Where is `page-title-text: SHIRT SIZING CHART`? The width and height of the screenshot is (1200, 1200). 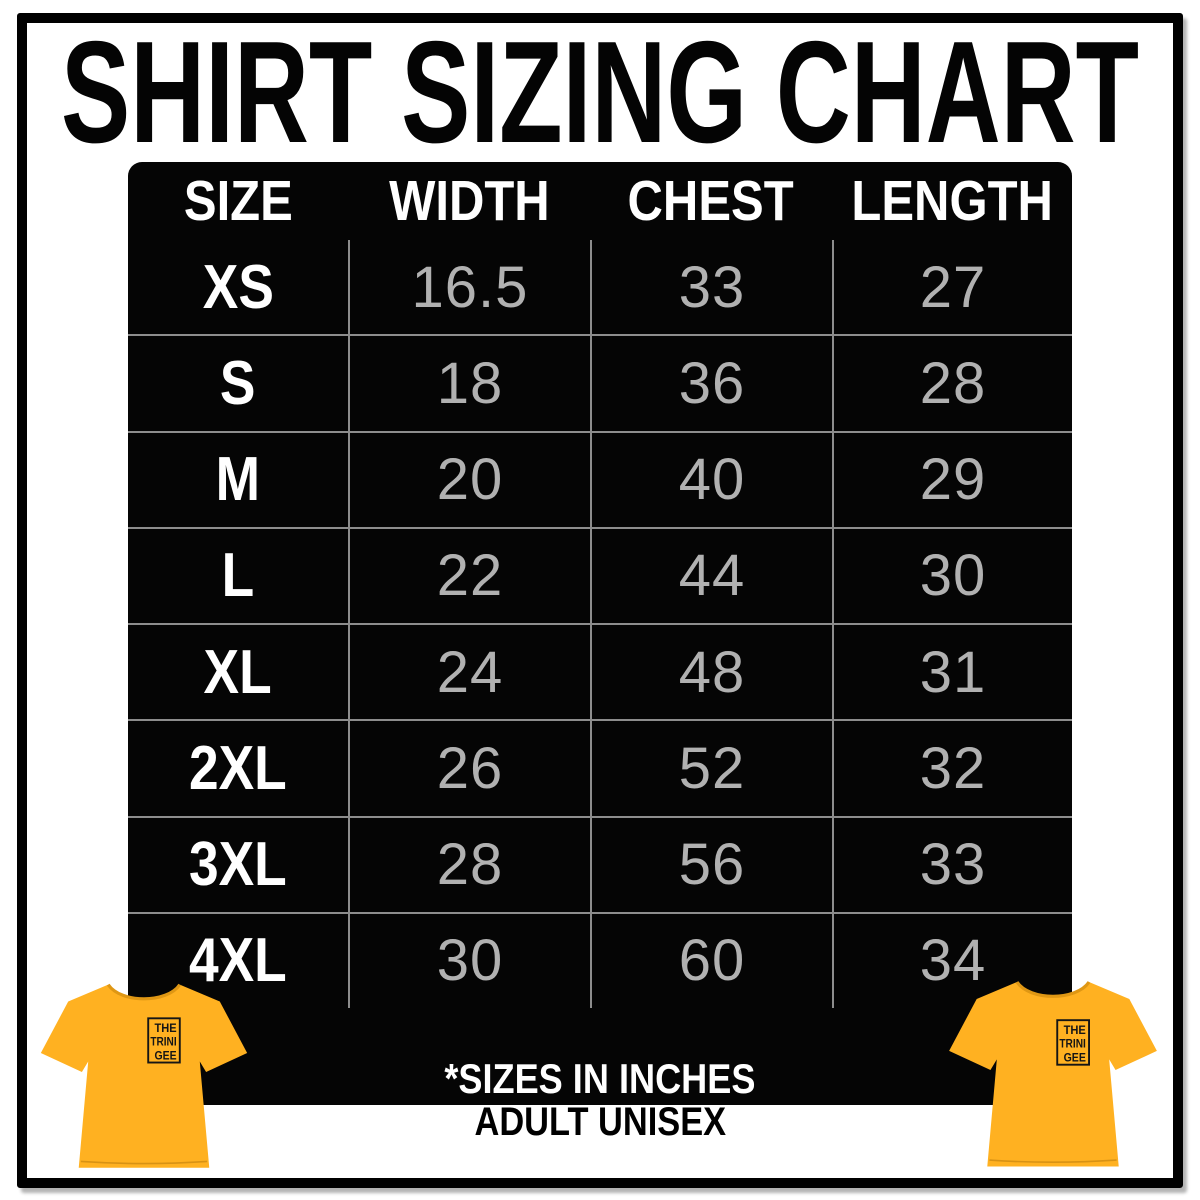
page-title-text: SHIRT SIZING CHART is located at coordinates (600, 93).